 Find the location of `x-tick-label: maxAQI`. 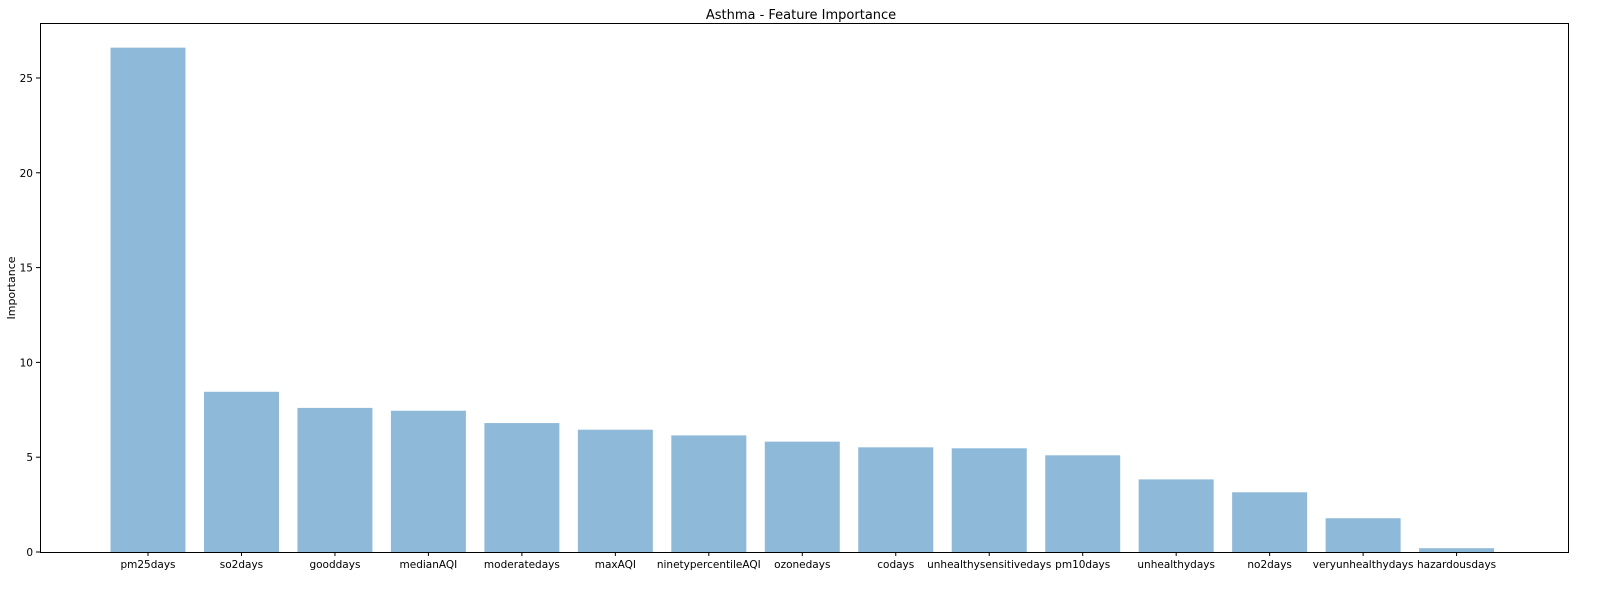

x-tick-label: maxAQI is located at coordinates (615, 565).